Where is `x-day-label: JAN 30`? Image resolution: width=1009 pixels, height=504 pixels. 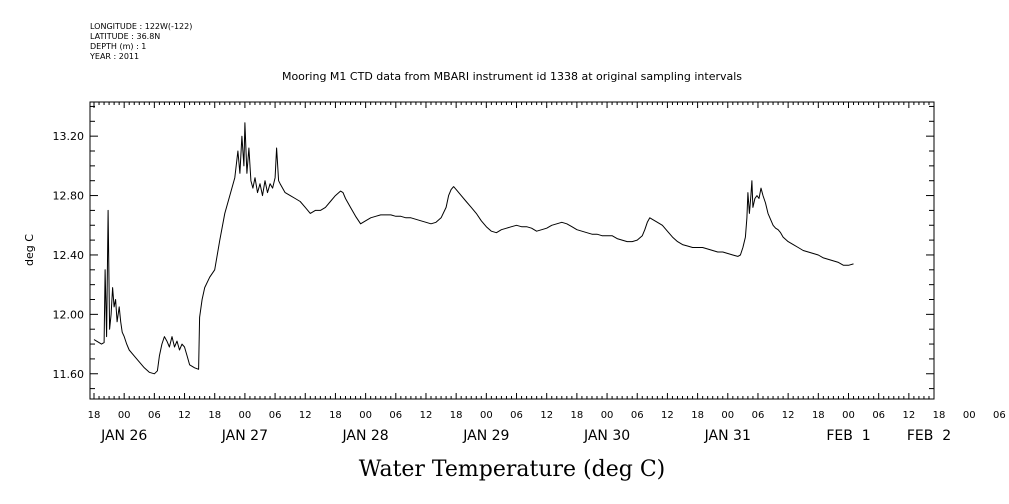 x-day-label: JAN 30 is located at coordinates (606, 436).